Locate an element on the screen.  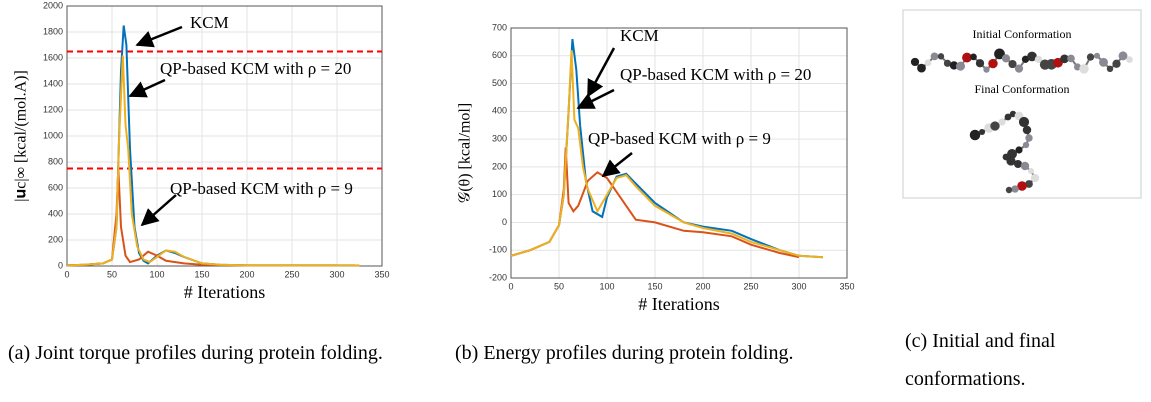
y-tick-label: 500 is located at coordinates (499, 83).